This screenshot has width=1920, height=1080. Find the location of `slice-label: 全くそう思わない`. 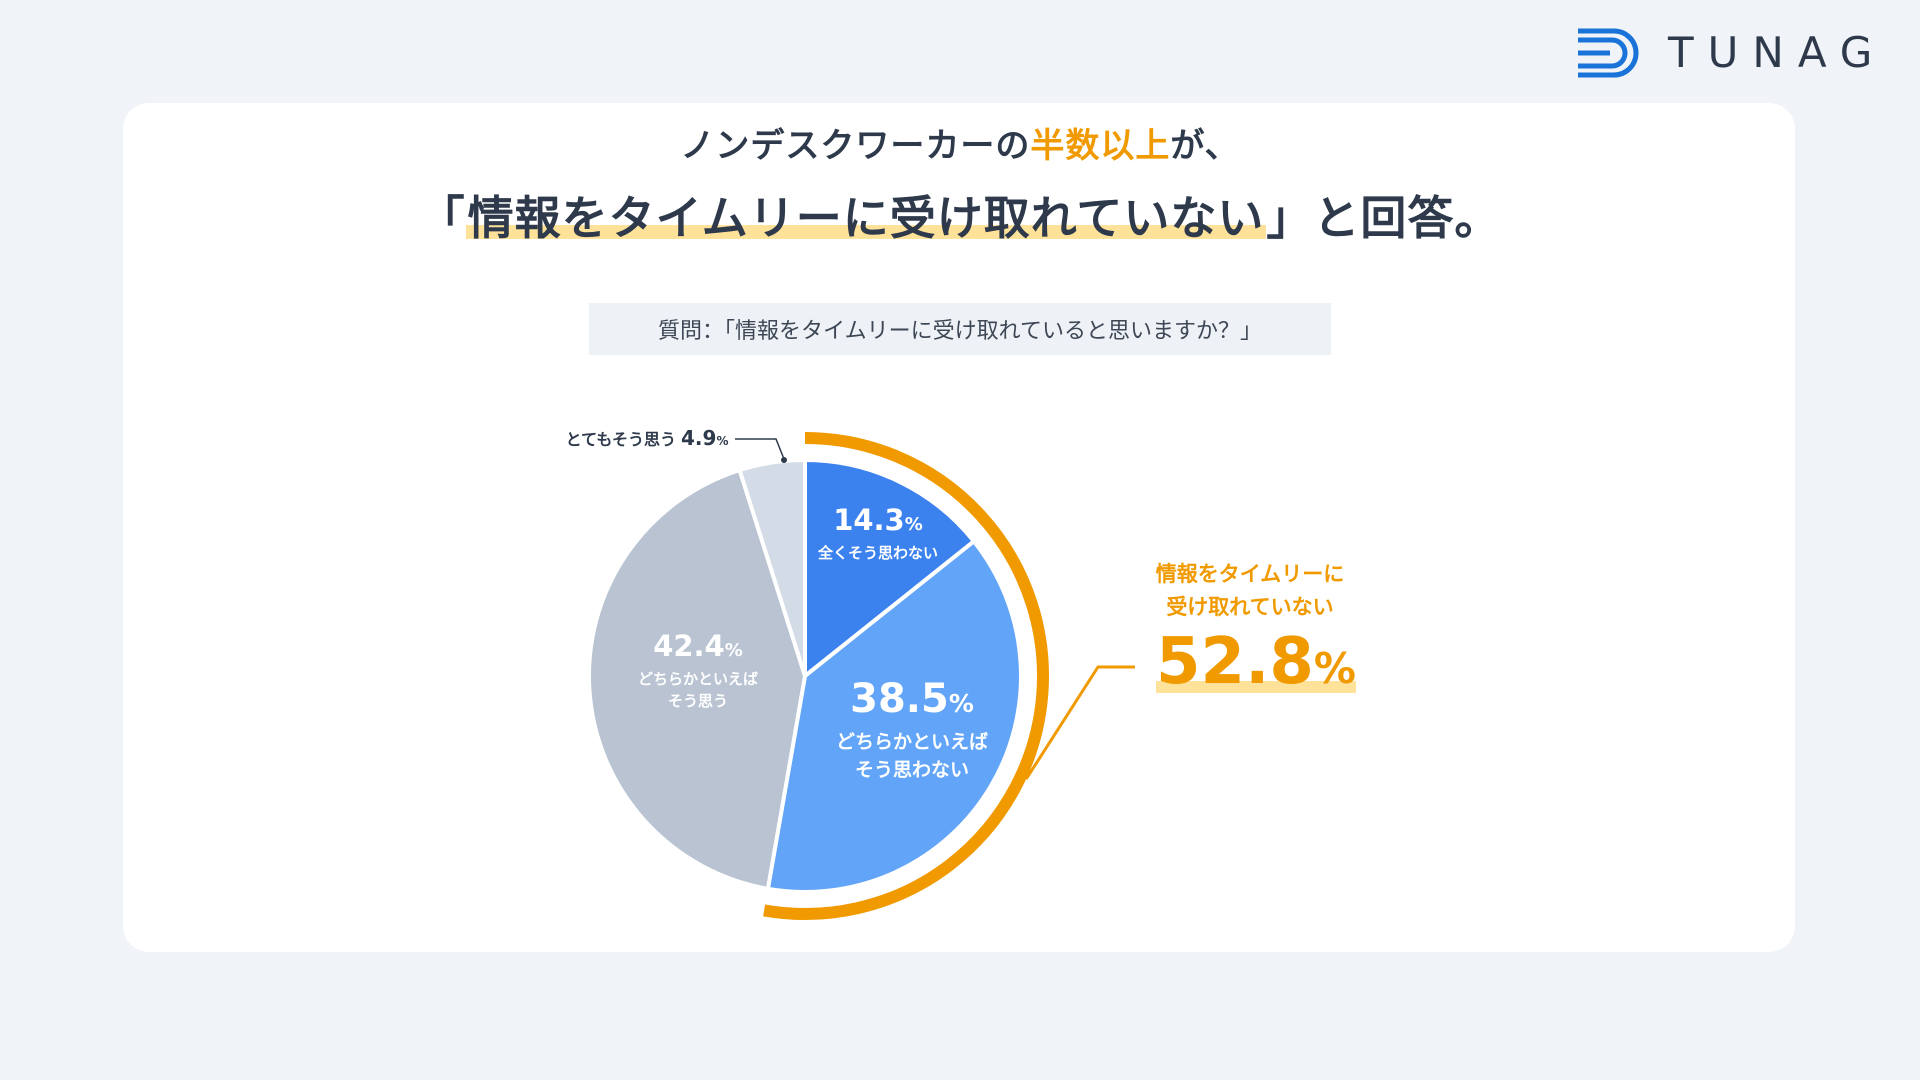

slice-label: 全くそう思わない is located at coordinates (877, 553).